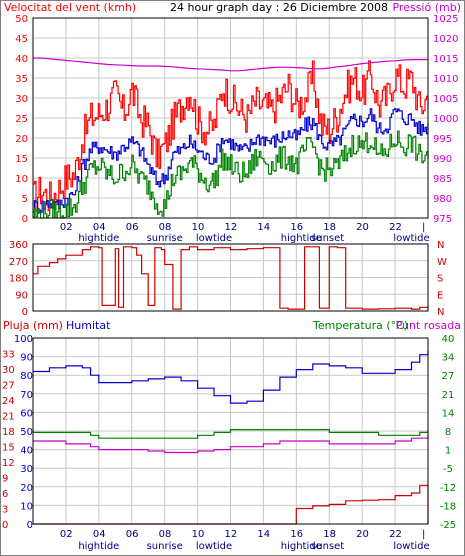  I want to click on rain-y-tick-label: 33, so click(8, 355).